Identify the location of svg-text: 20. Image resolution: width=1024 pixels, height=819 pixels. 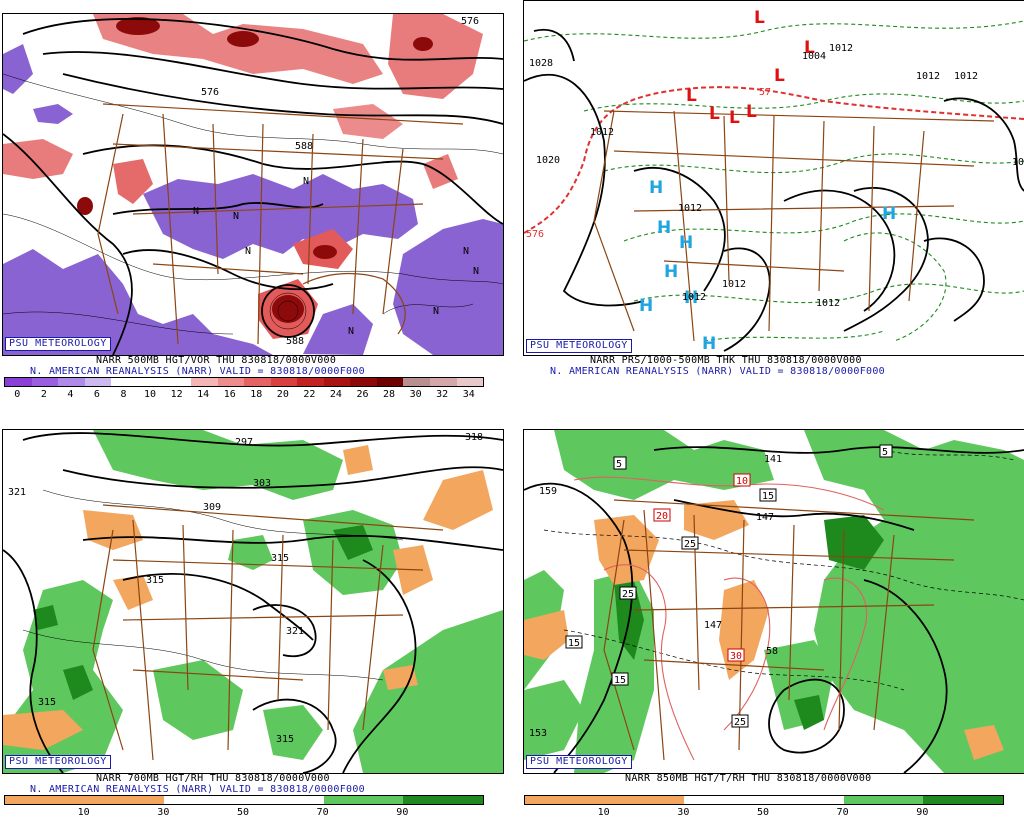
(662, 516).